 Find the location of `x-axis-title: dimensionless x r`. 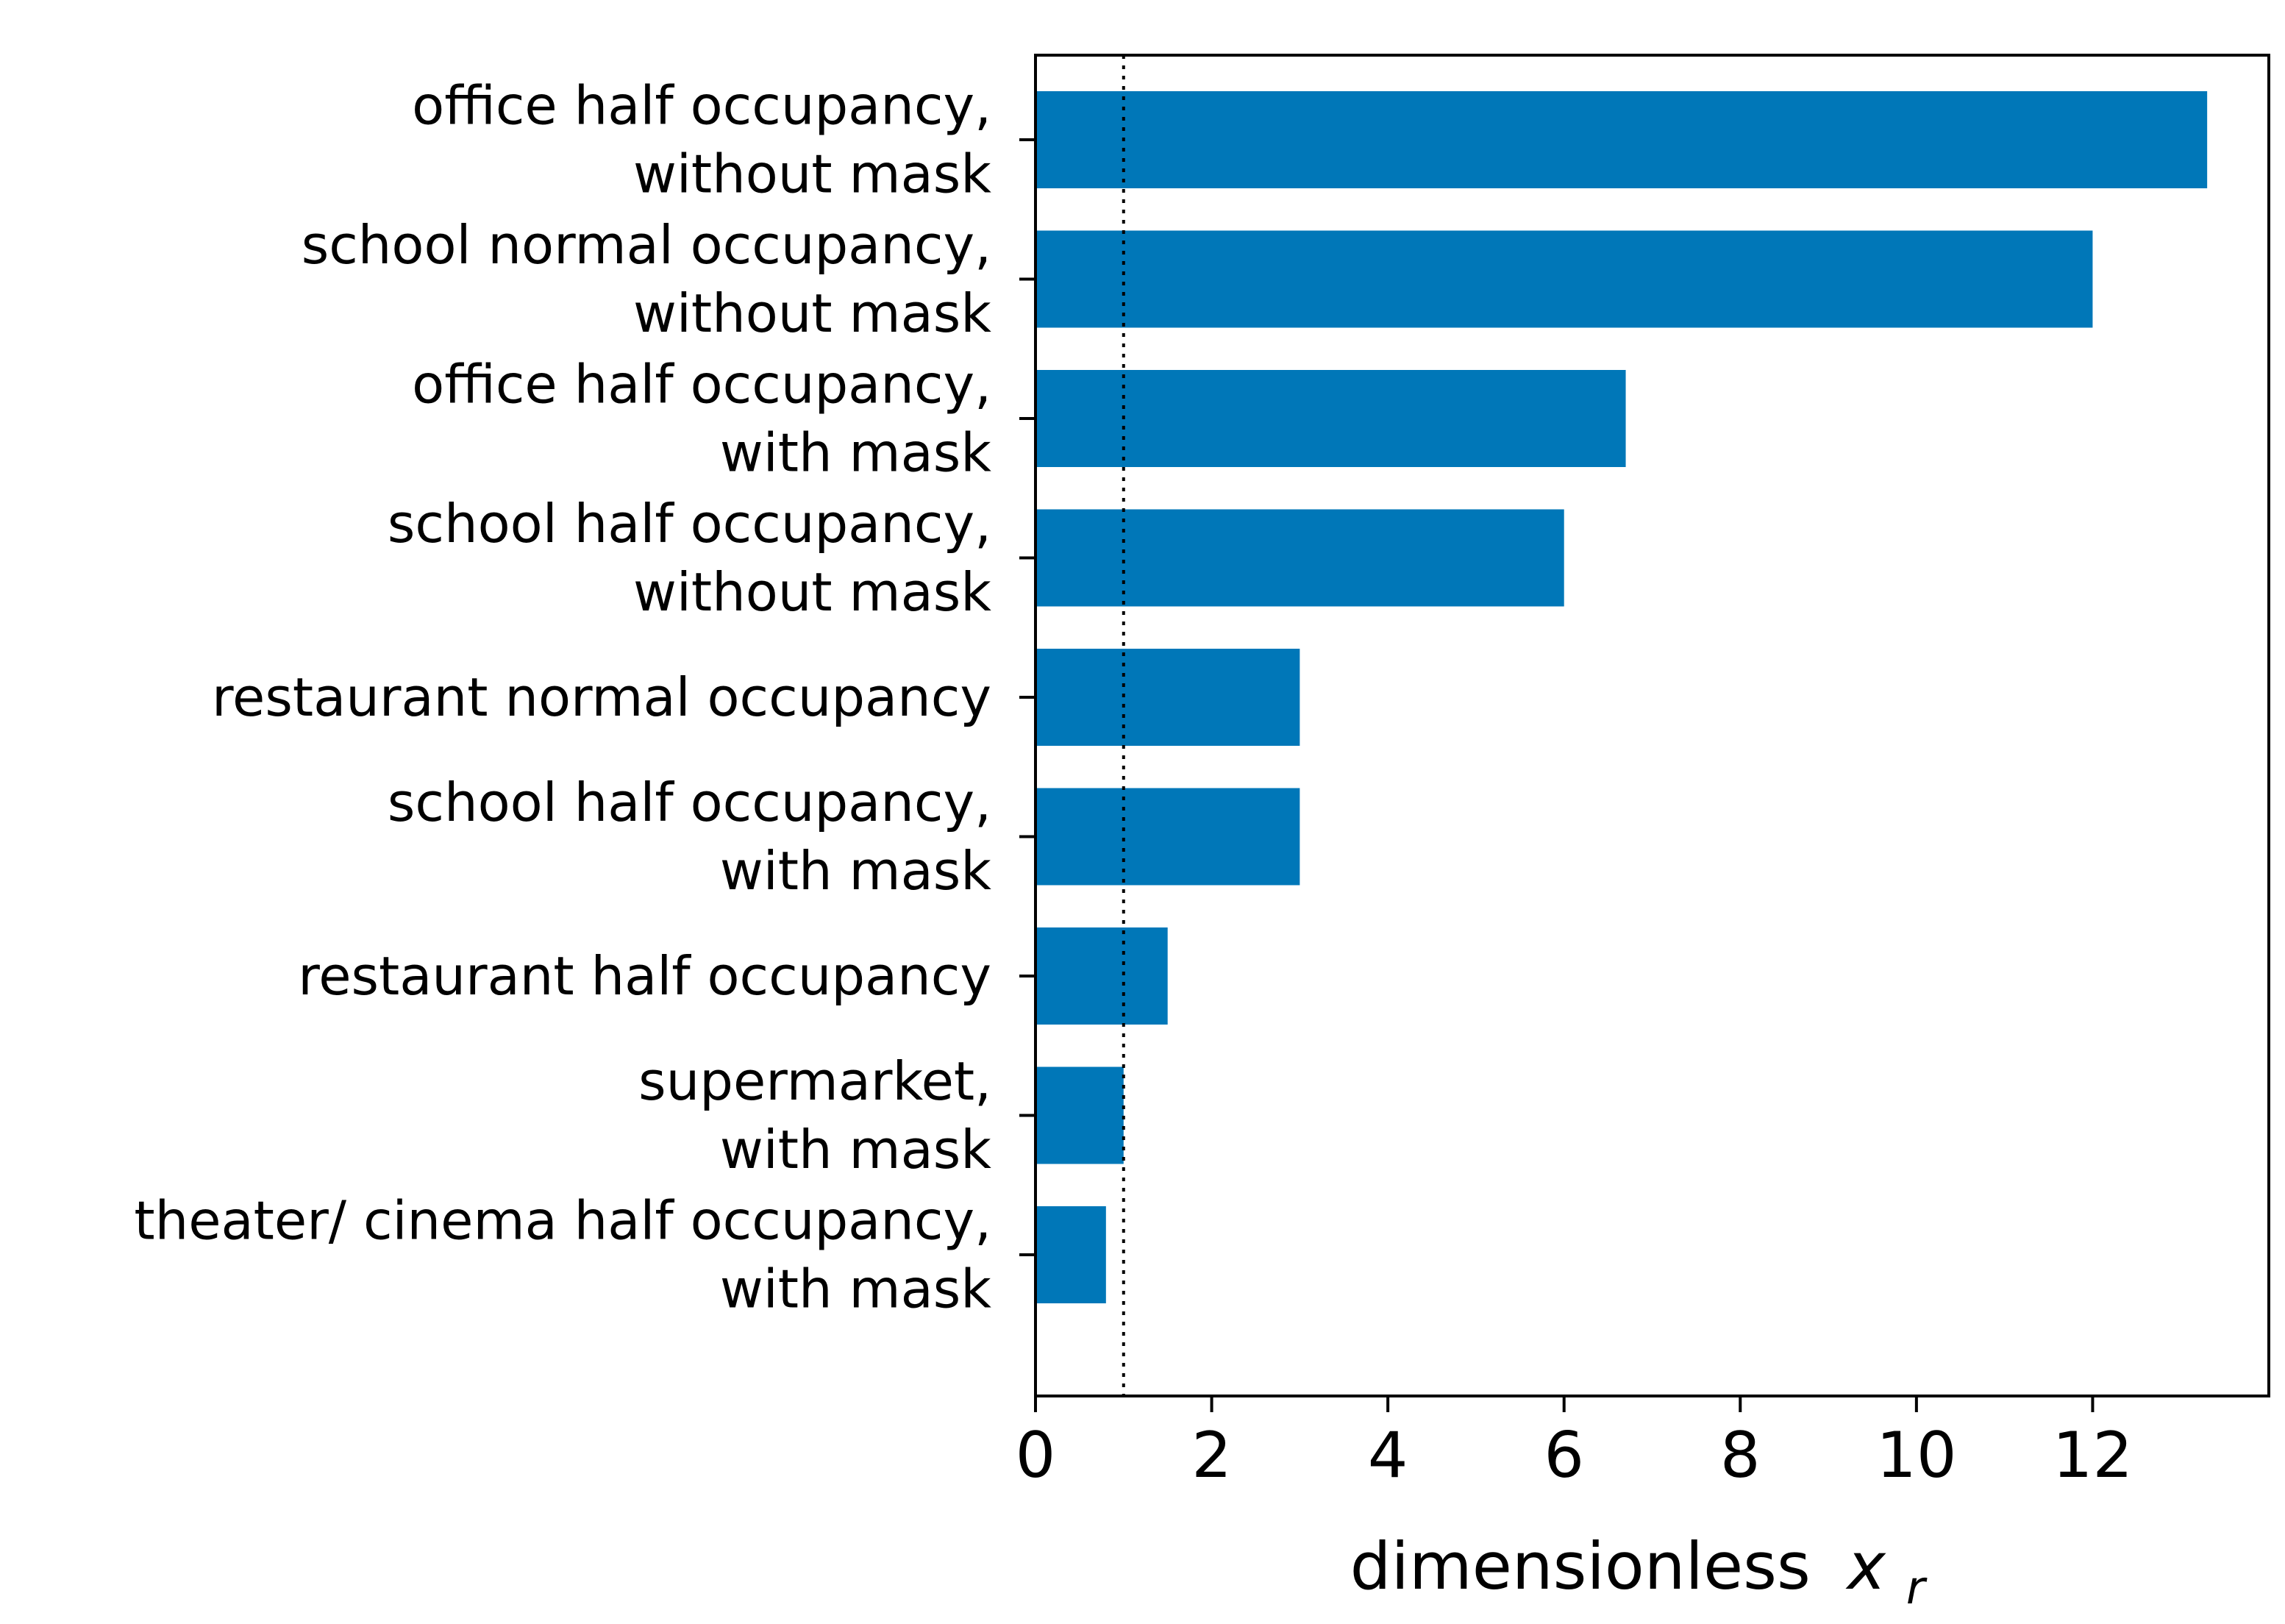

x-axis-title: dimensionless x r is located at coordinates (1639, 1571).